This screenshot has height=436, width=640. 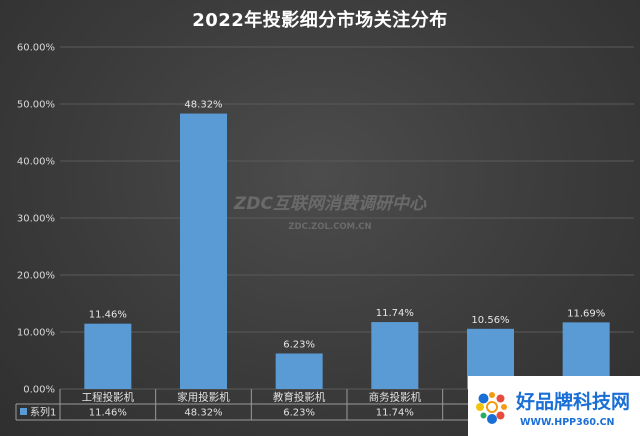 What do you see at coordinates (586, 313) in the screenshot?
I see `data-label: 11.69%` at bounding box center [586, 313].